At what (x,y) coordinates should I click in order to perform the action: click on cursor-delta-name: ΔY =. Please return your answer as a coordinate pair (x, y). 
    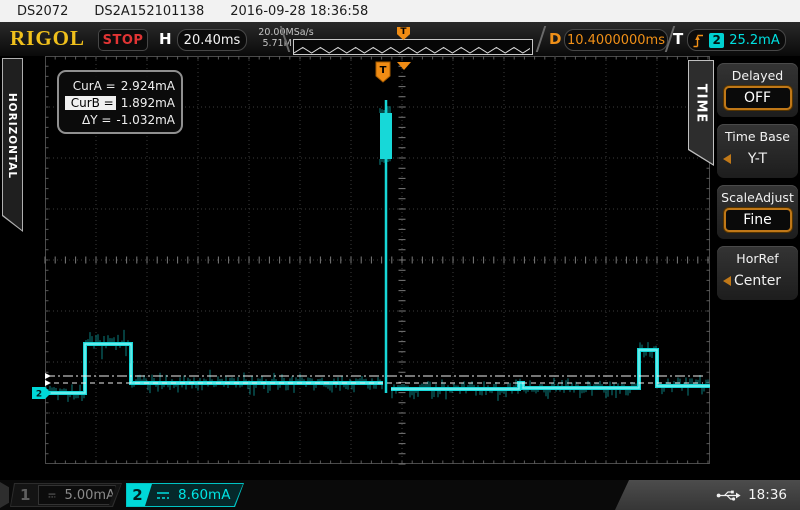
    Looking at the image, I should click on (96, 119).